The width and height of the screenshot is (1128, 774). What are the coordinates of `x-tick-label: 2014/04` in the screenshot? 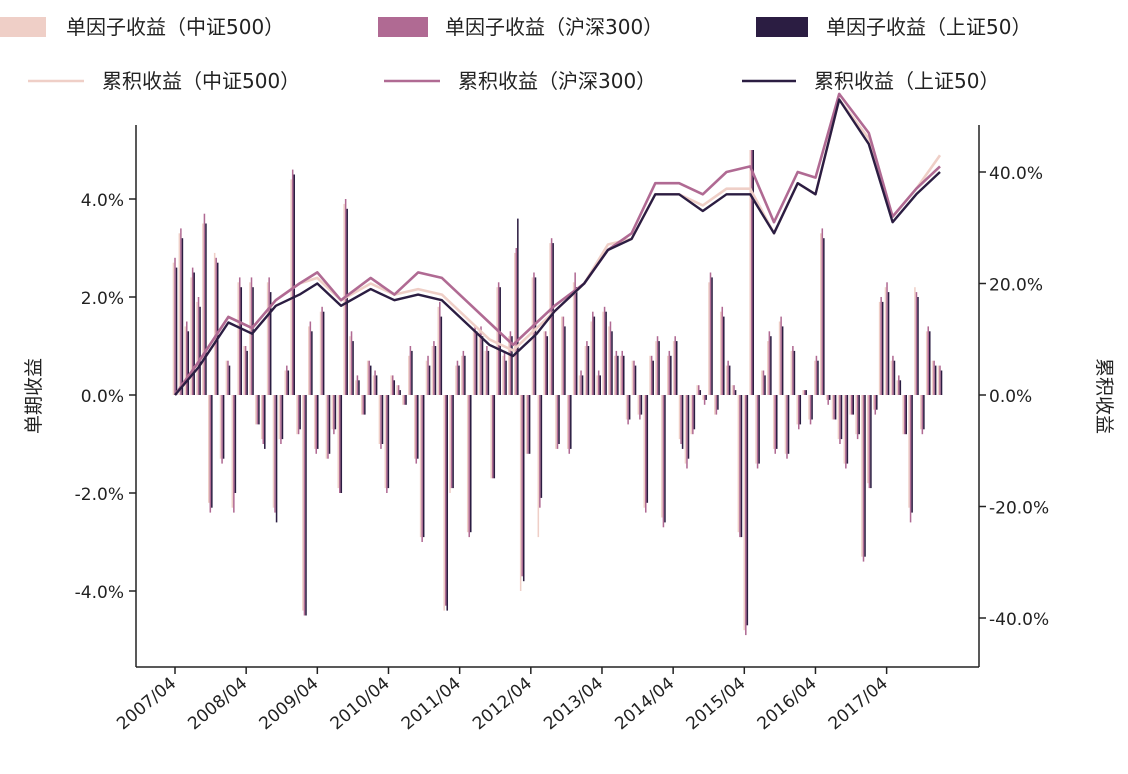 It's located at (644, 704).